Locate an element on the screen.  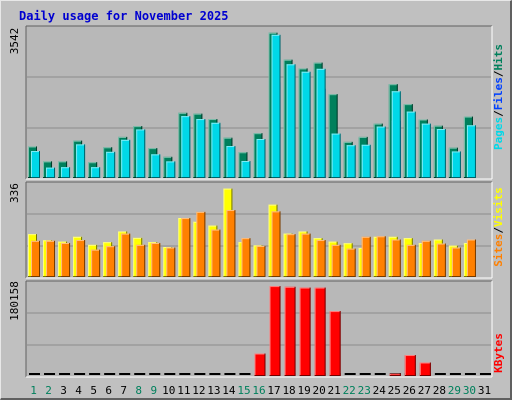
day-tick-label: 16 is located at coordinates (258, 390).